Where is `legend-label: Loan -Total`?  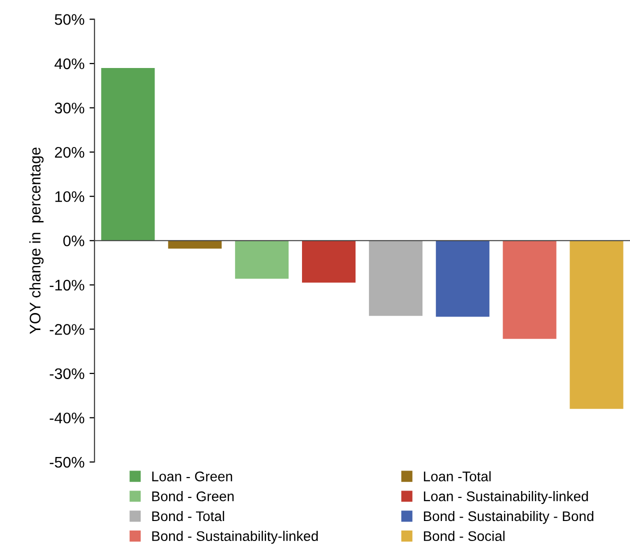
legend-label: Loan -Total is located at coordinates (457, 476).